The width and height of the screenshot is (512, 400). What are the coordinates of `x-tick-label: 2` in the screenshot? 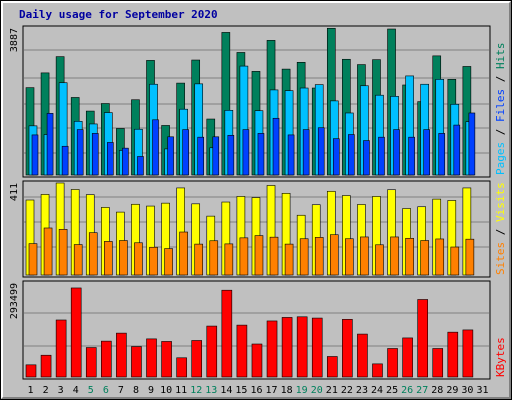 It's located at (46, 390).